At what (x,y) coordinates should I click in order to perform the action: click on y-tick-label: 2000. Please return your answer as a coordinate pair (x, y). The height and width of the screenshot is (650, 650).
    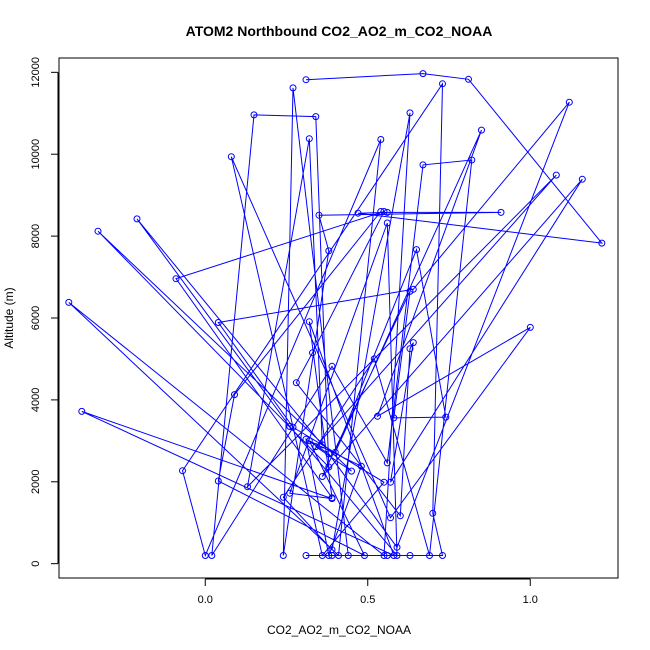
    Looking at the image, I should click on (36, 482).